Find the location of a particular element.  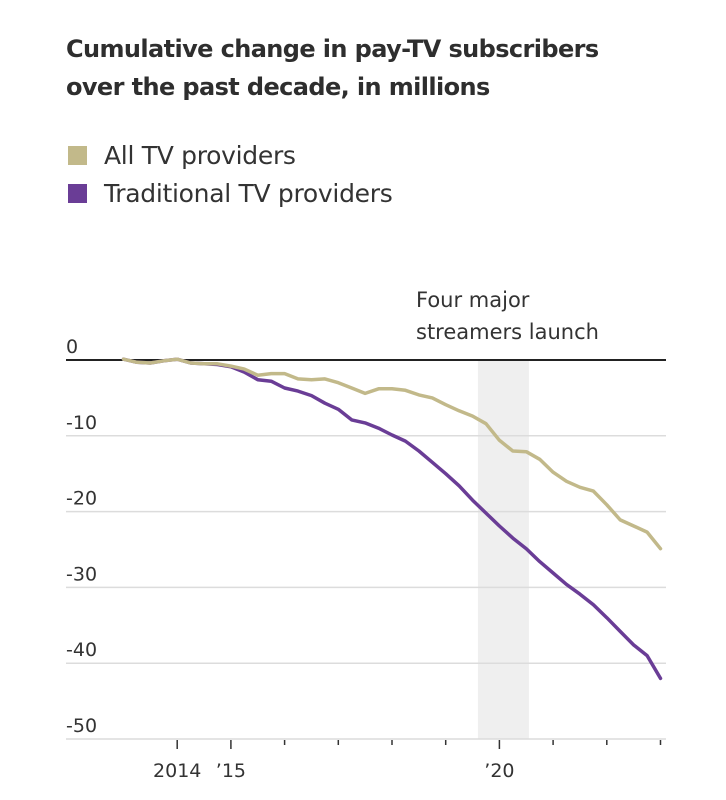

y-tick-label: -50 is located at coordinates (81, 726).